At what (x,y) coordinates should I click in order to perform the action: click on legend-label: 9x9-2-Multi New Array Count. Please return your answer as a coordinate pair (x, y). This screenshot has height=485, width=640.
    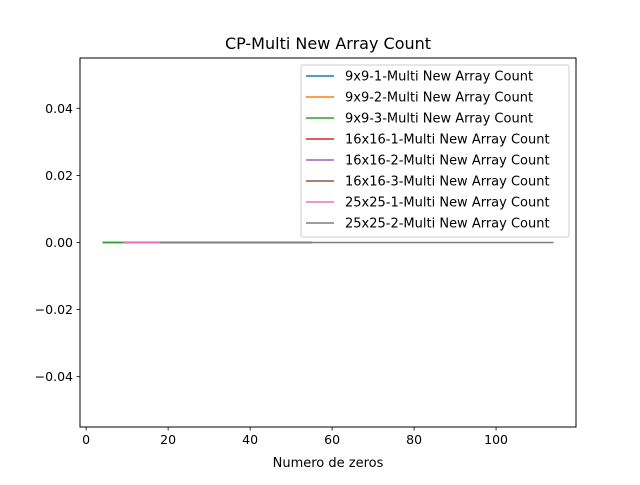
    Looking at the image, I should click on (439, 98).